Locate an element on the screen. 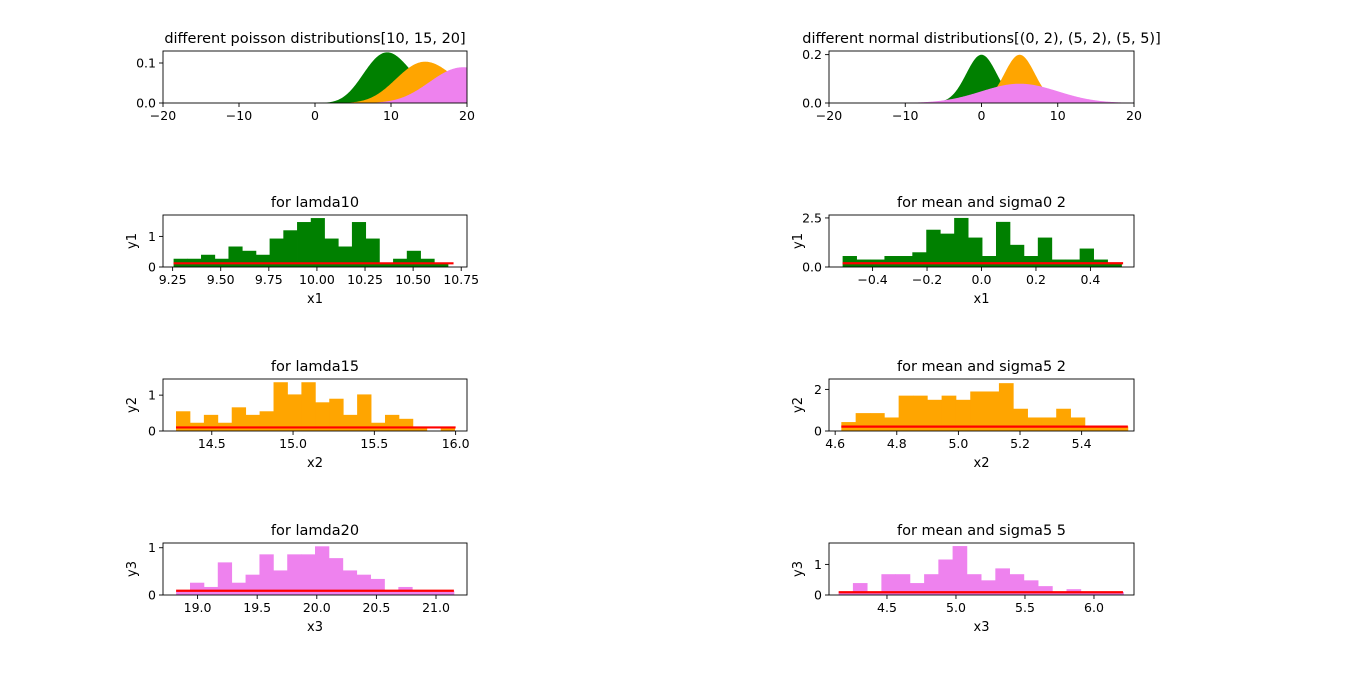 This screenshot has width=1366, height=677. x-tick-label: 16.0 is located at coordinates (456, 443).